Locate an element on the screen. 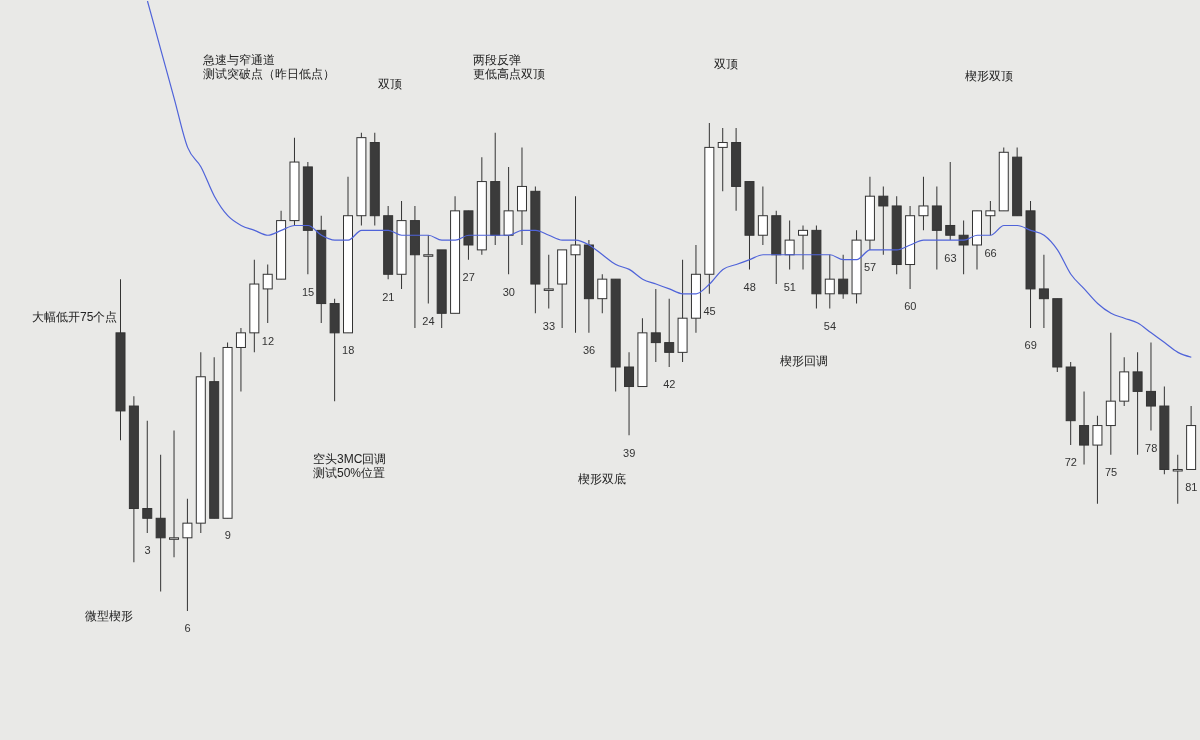 The height and width of the screenshot is (740, 1200). x-tick-label: 69 is located at coordinates (1030, 345).